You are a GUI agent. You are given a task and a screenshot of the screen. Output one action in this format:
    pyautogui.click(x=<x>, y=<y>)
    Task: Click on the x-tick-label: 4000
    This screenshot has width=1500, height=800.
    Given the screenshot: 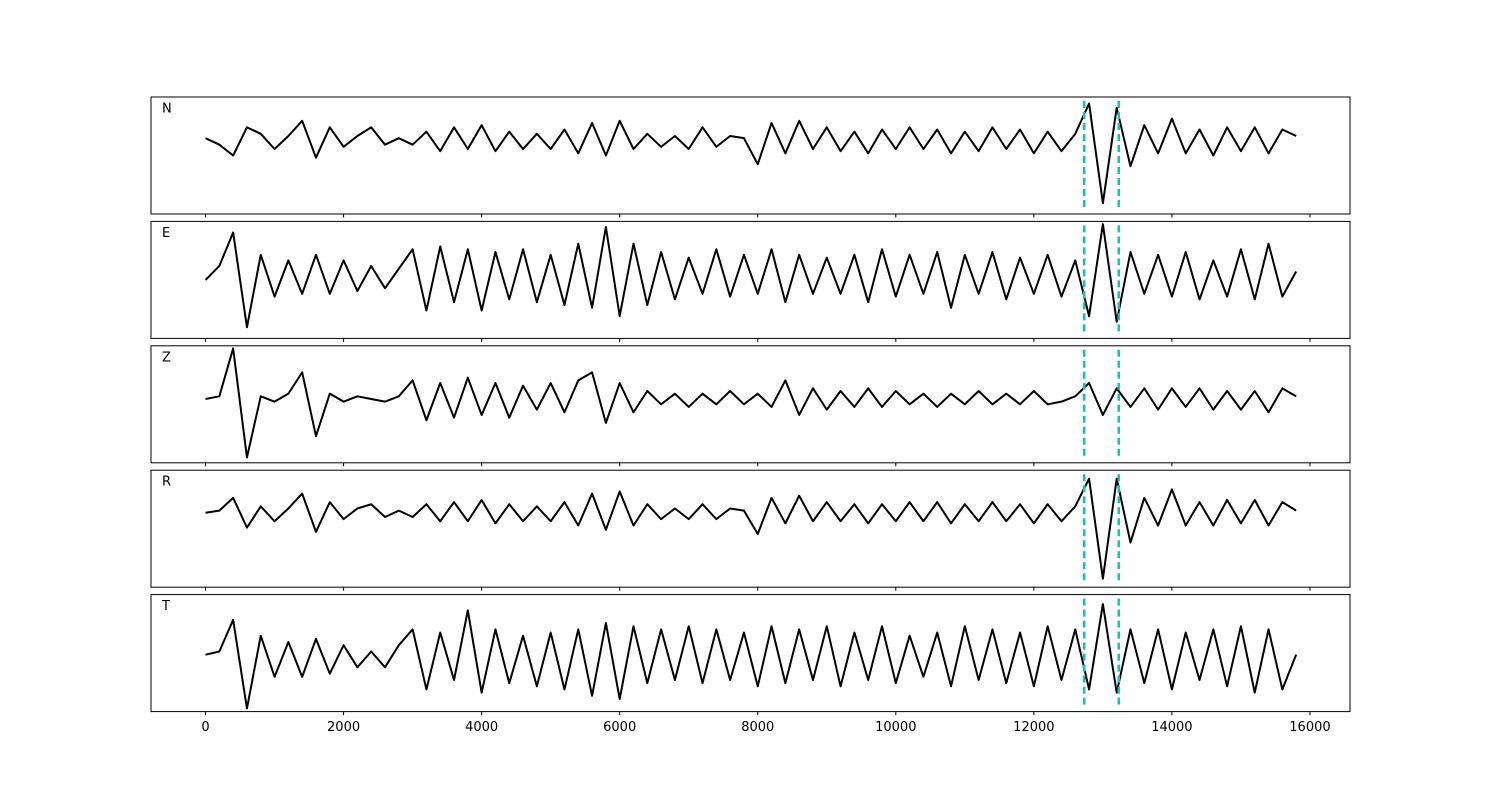 What is the action you would take?
    pyautogui.click(x=481, y=727)
    